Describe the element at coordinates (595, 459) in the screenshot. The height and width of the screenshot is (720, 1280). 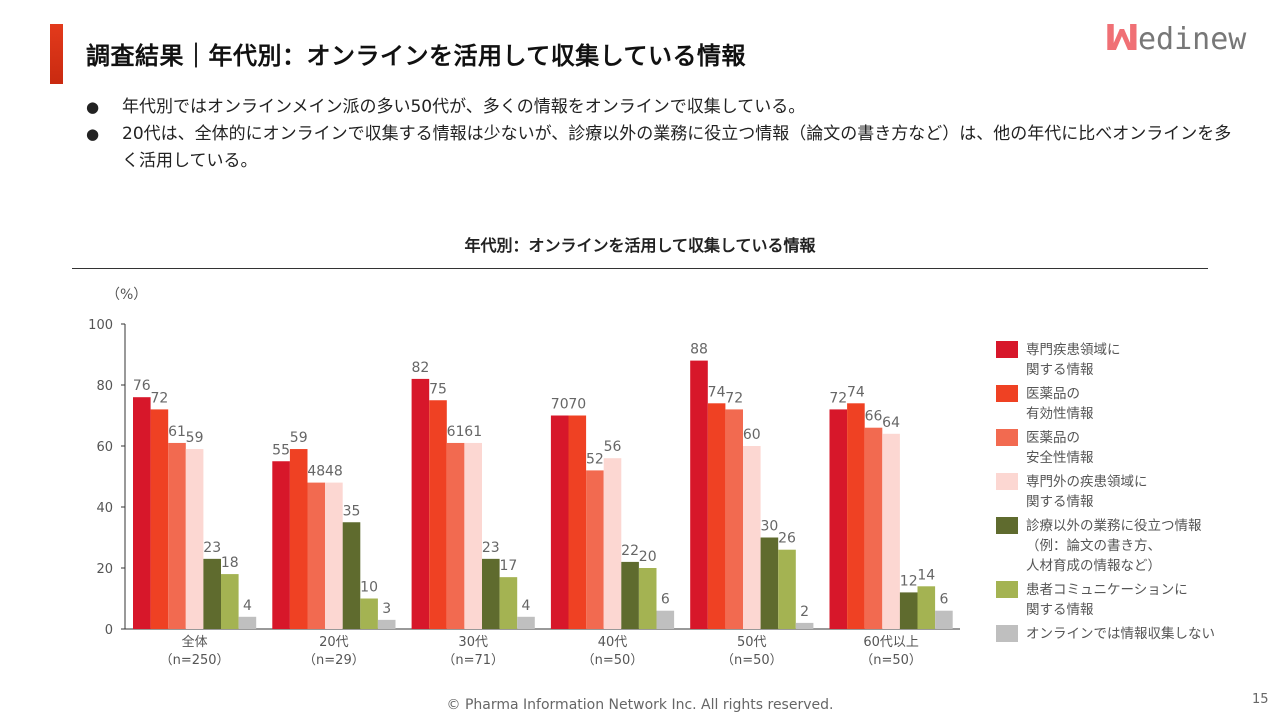
I see `data-label: 52` at that location.